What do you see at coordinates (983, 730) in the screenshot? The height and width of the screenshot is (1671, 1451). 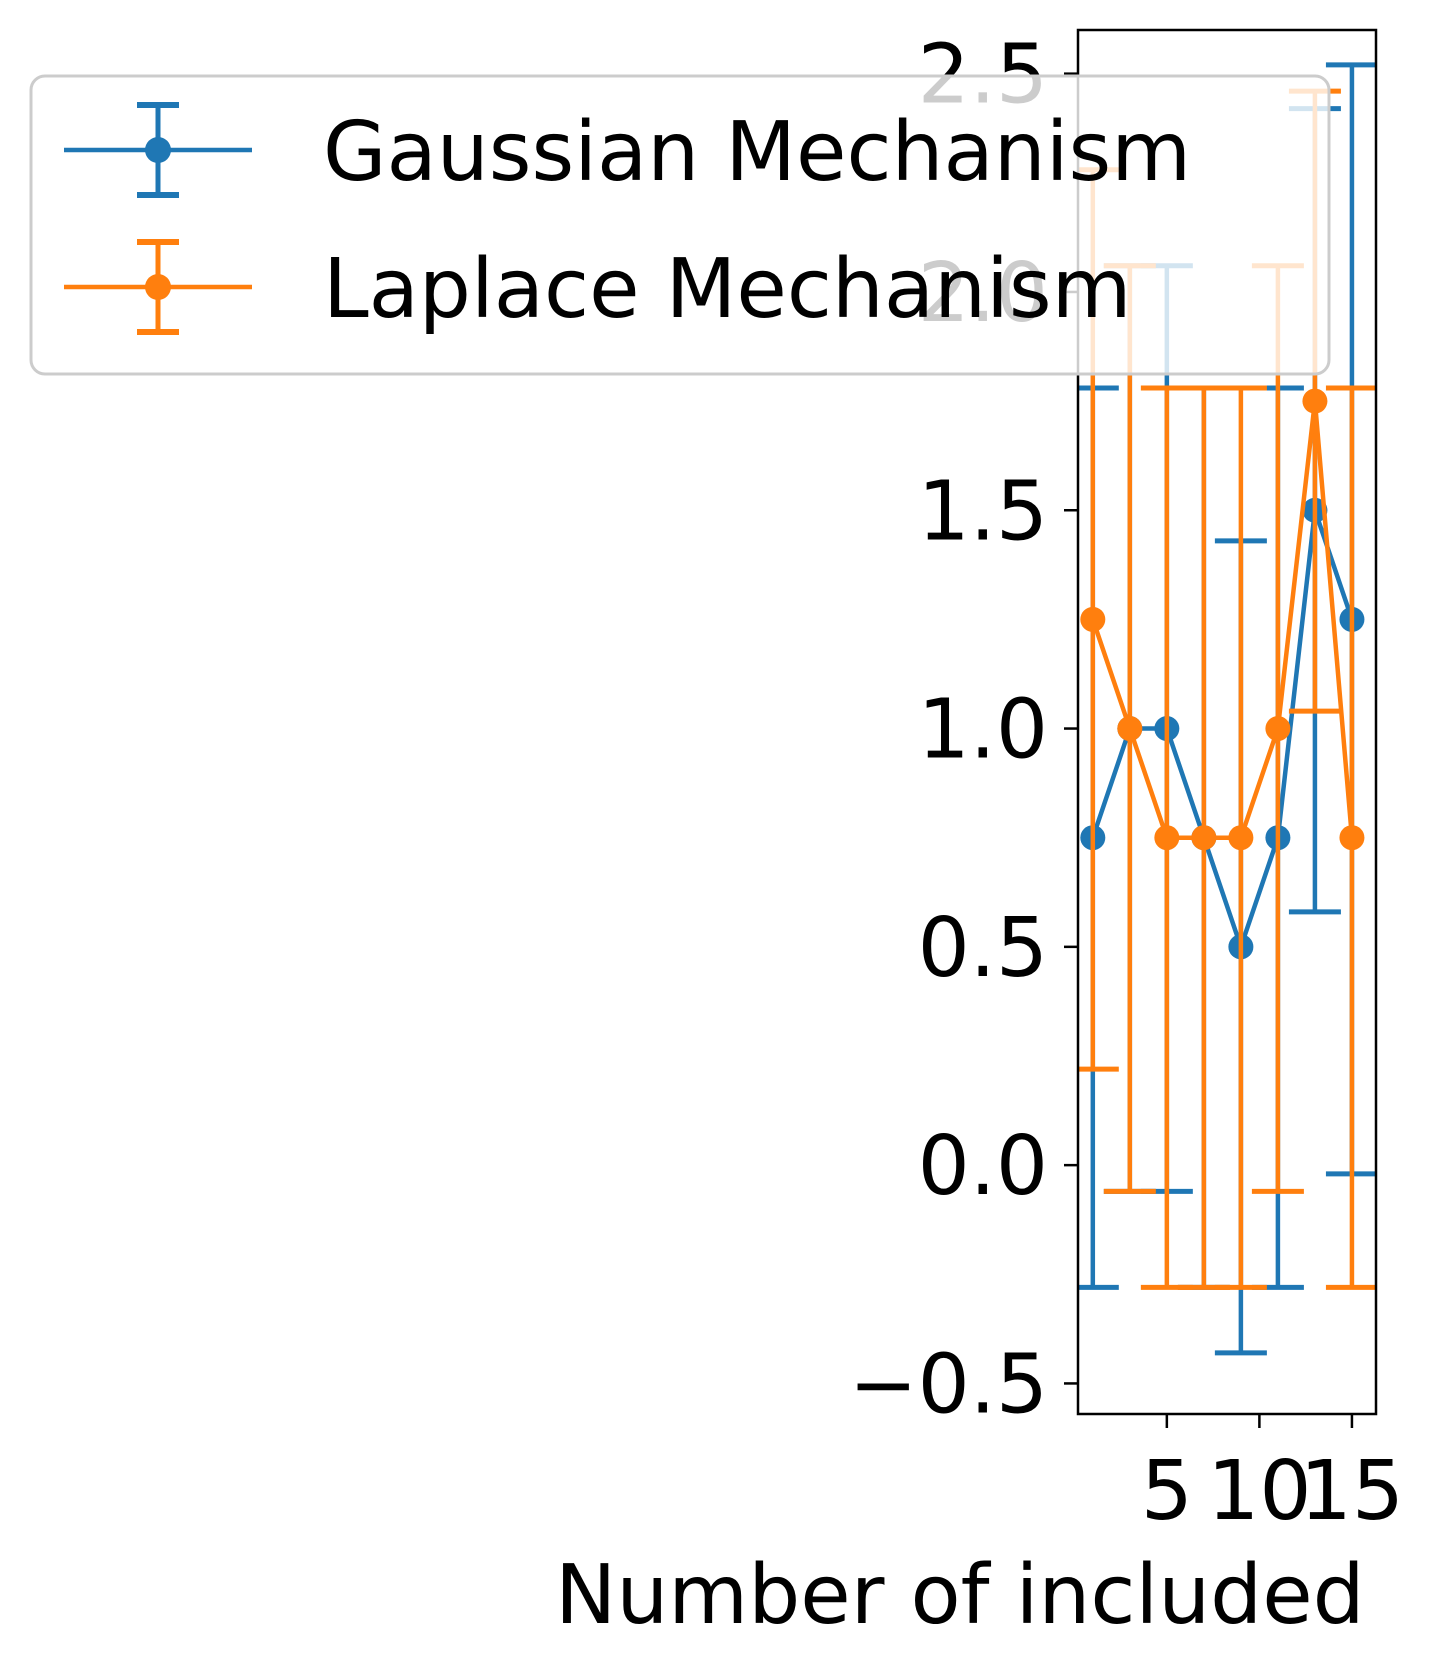 I see `y-tick-label: 1.0` at bounding box center [983, 730].